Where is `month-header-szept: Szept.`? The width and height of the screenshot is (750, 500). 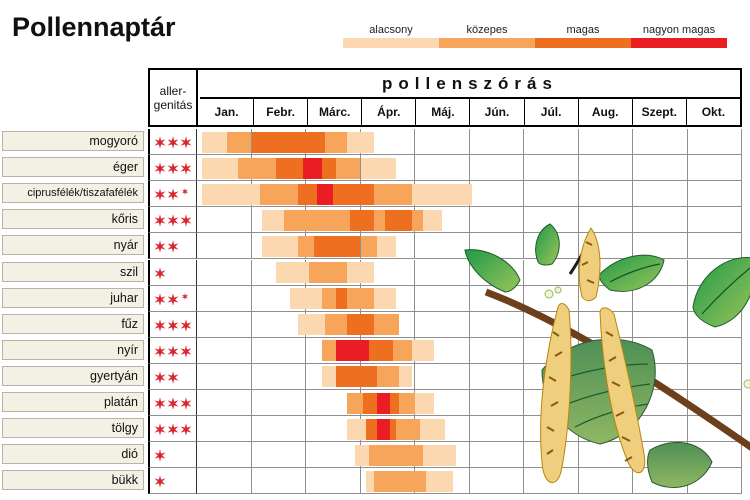
month-header-szept: Szept. is located at coordinates (660, 112).